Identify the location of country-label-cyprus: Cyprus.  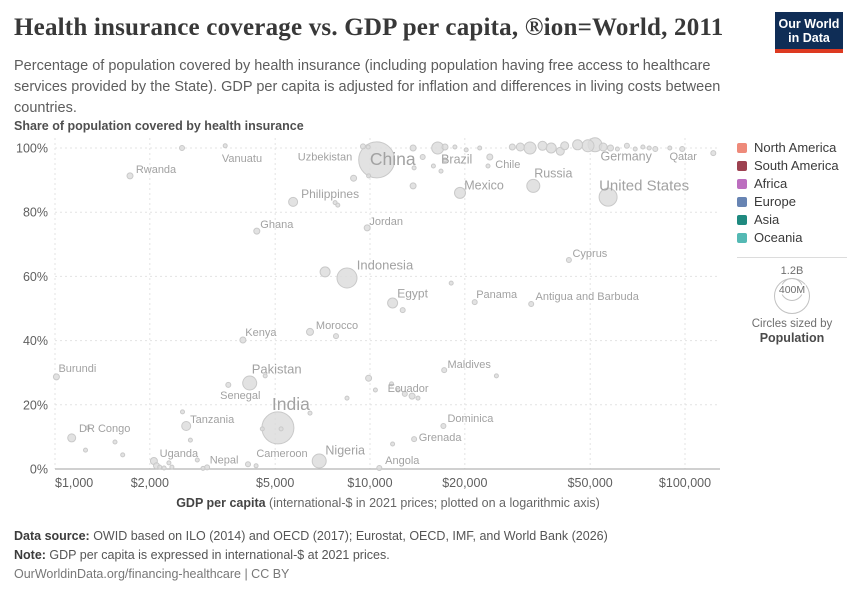
(589, 254).